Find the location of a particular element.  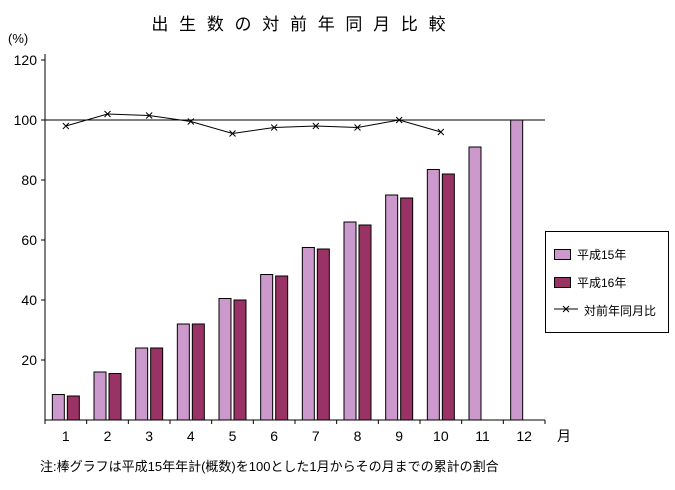

x-tick-label: 6 is located at coordinates (274, 436).